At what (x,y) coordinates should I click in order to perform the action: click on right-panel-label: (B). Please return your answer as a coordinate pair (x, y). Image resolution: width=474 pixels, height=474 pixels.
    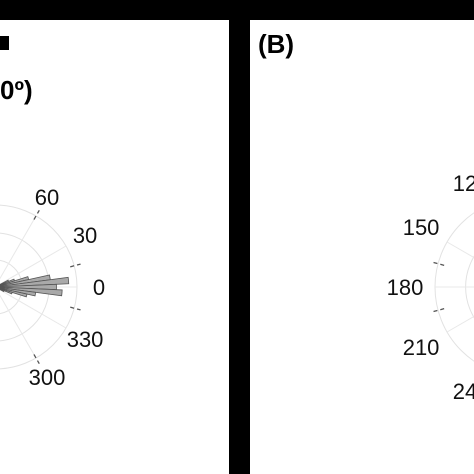
    Looking at the image, I should click on (276, 44).